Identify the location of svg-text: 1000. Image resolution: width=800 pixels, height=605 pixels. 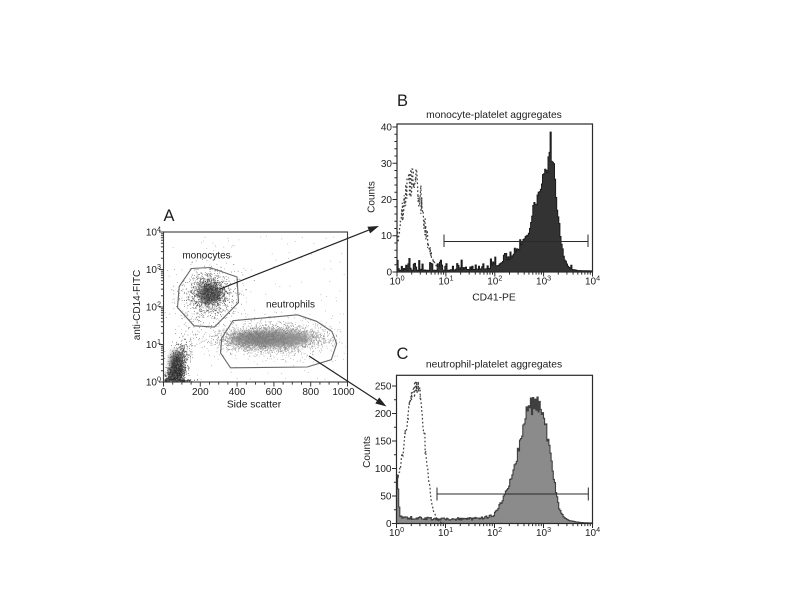
(343, 392).